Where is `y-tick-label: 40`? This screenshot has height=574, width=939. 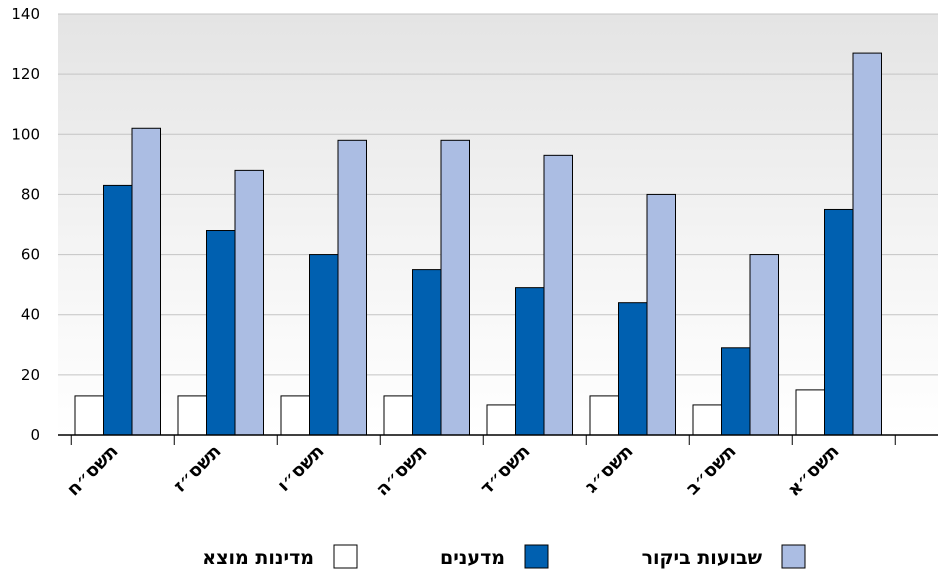
y-tick-label: 40 is located at coordinates (30, 315).